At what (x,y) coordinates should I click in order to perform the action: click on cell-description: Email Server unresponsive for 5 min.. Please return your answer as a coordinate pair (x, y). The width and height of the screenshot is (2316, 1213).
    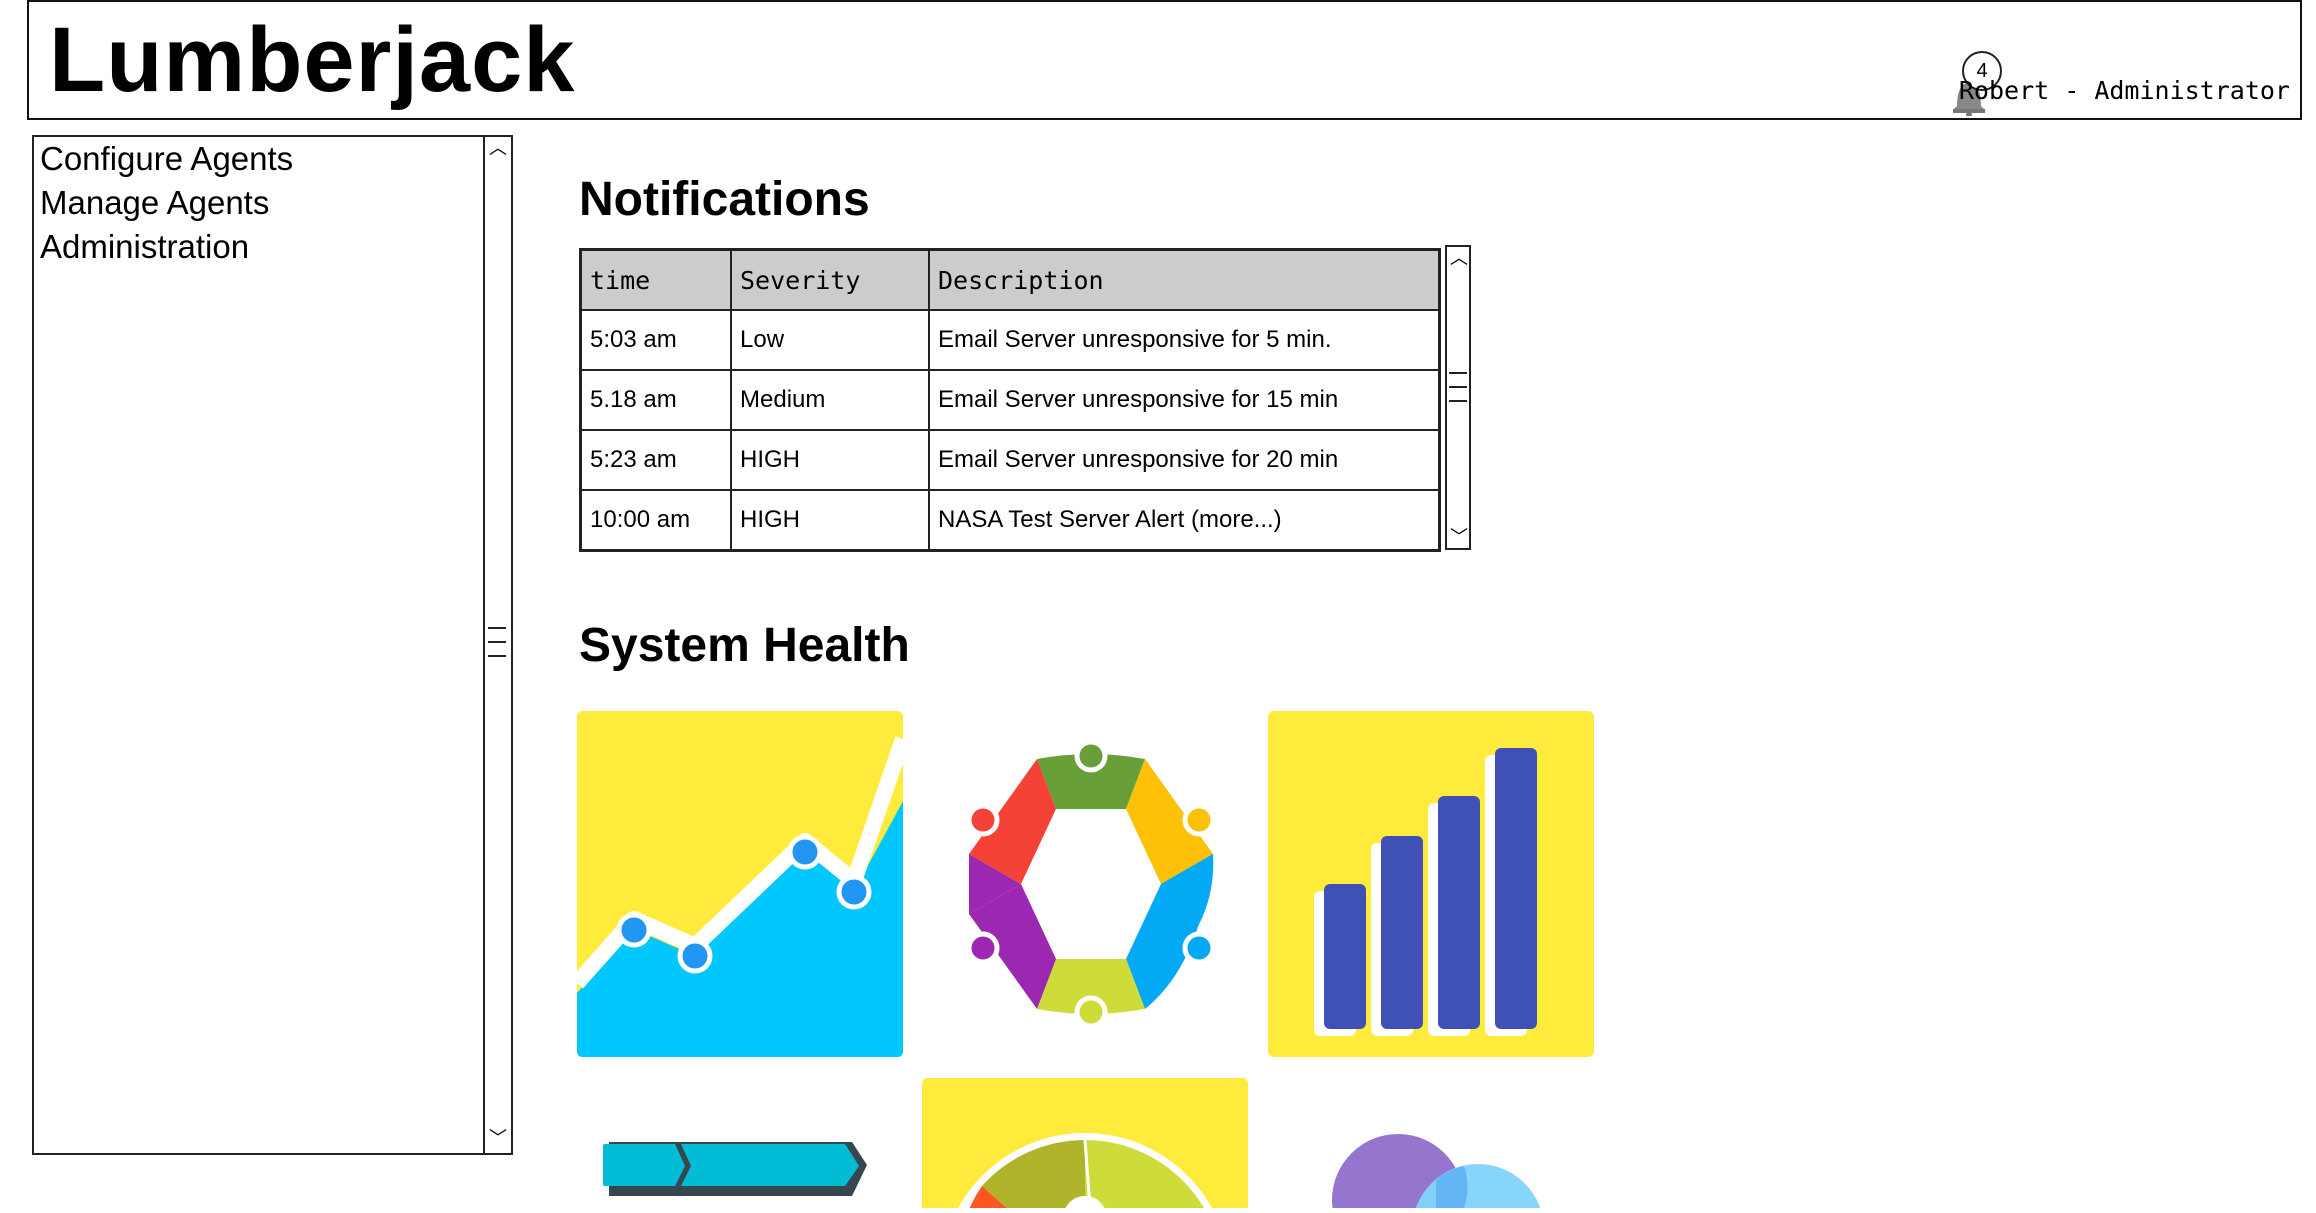
    Looking at the image, I should click on (1184, 340).